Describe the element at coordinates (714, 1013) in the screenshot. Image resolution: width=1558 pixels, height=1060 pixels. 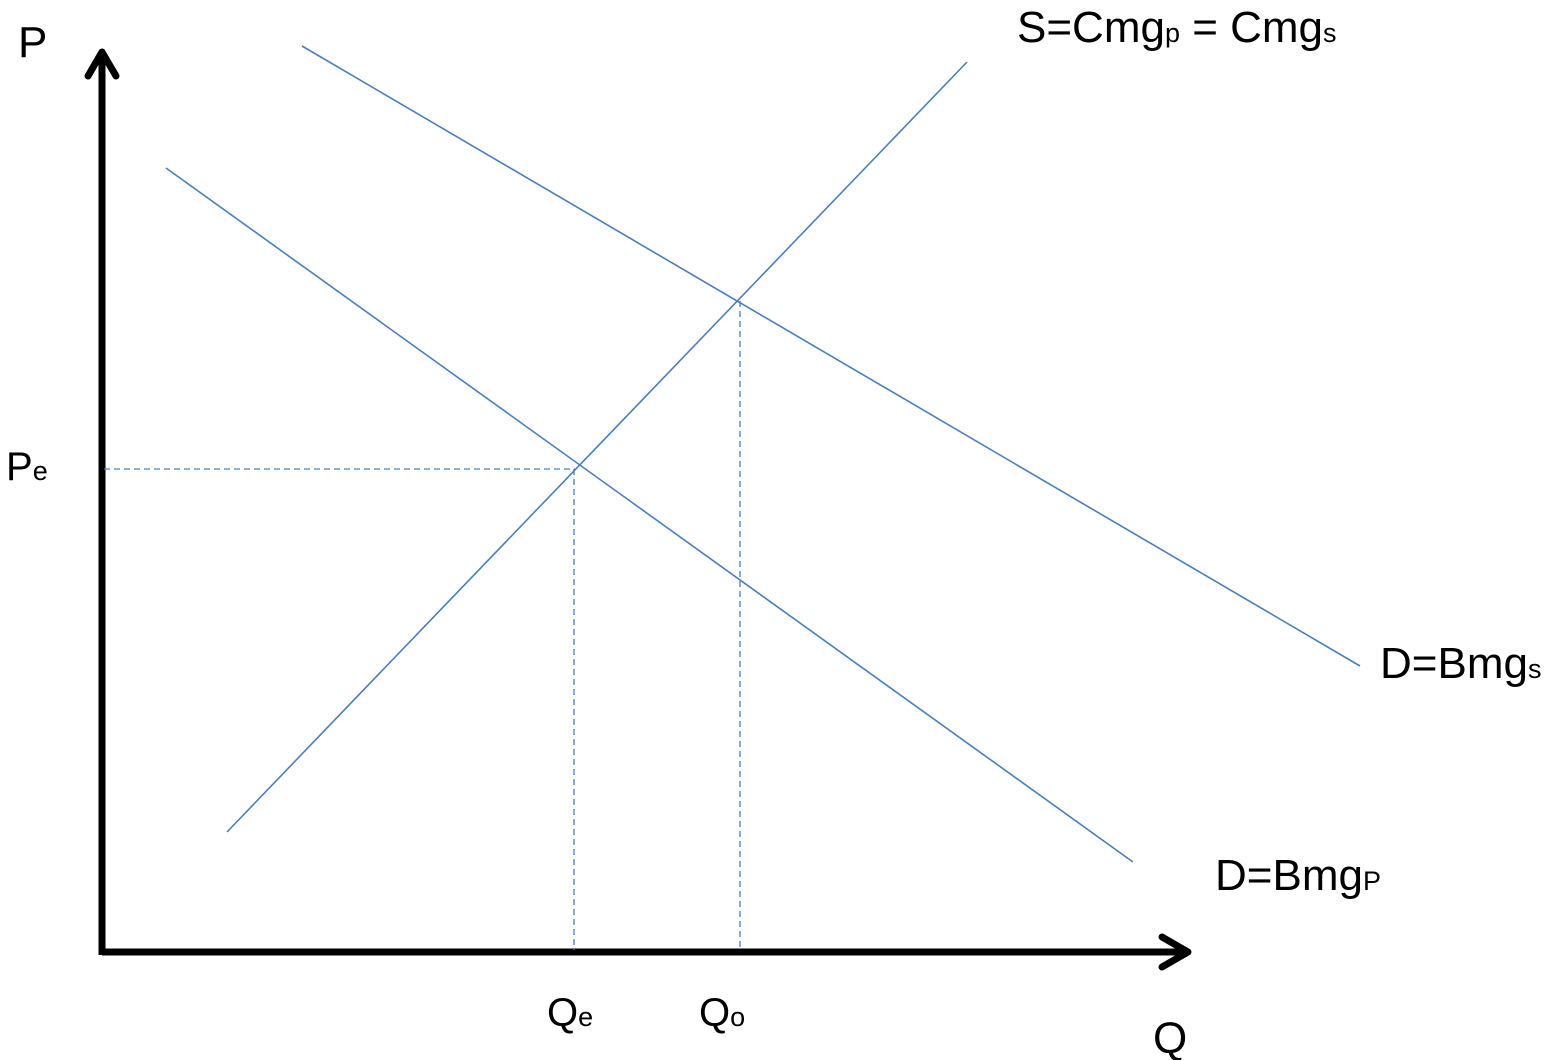
I see `qo-label-main: Q` at that location.